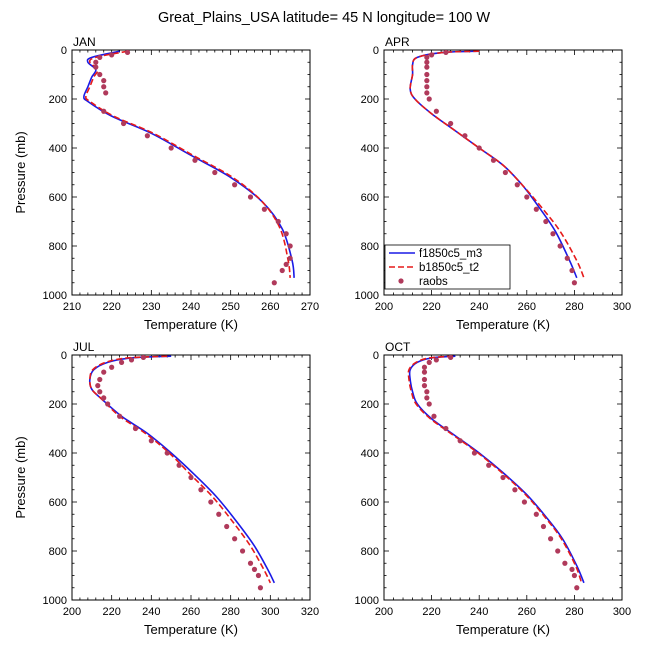 This screenshot has height=649, width=648. I want to click on x-tick-label: 200, so click(72, 612).